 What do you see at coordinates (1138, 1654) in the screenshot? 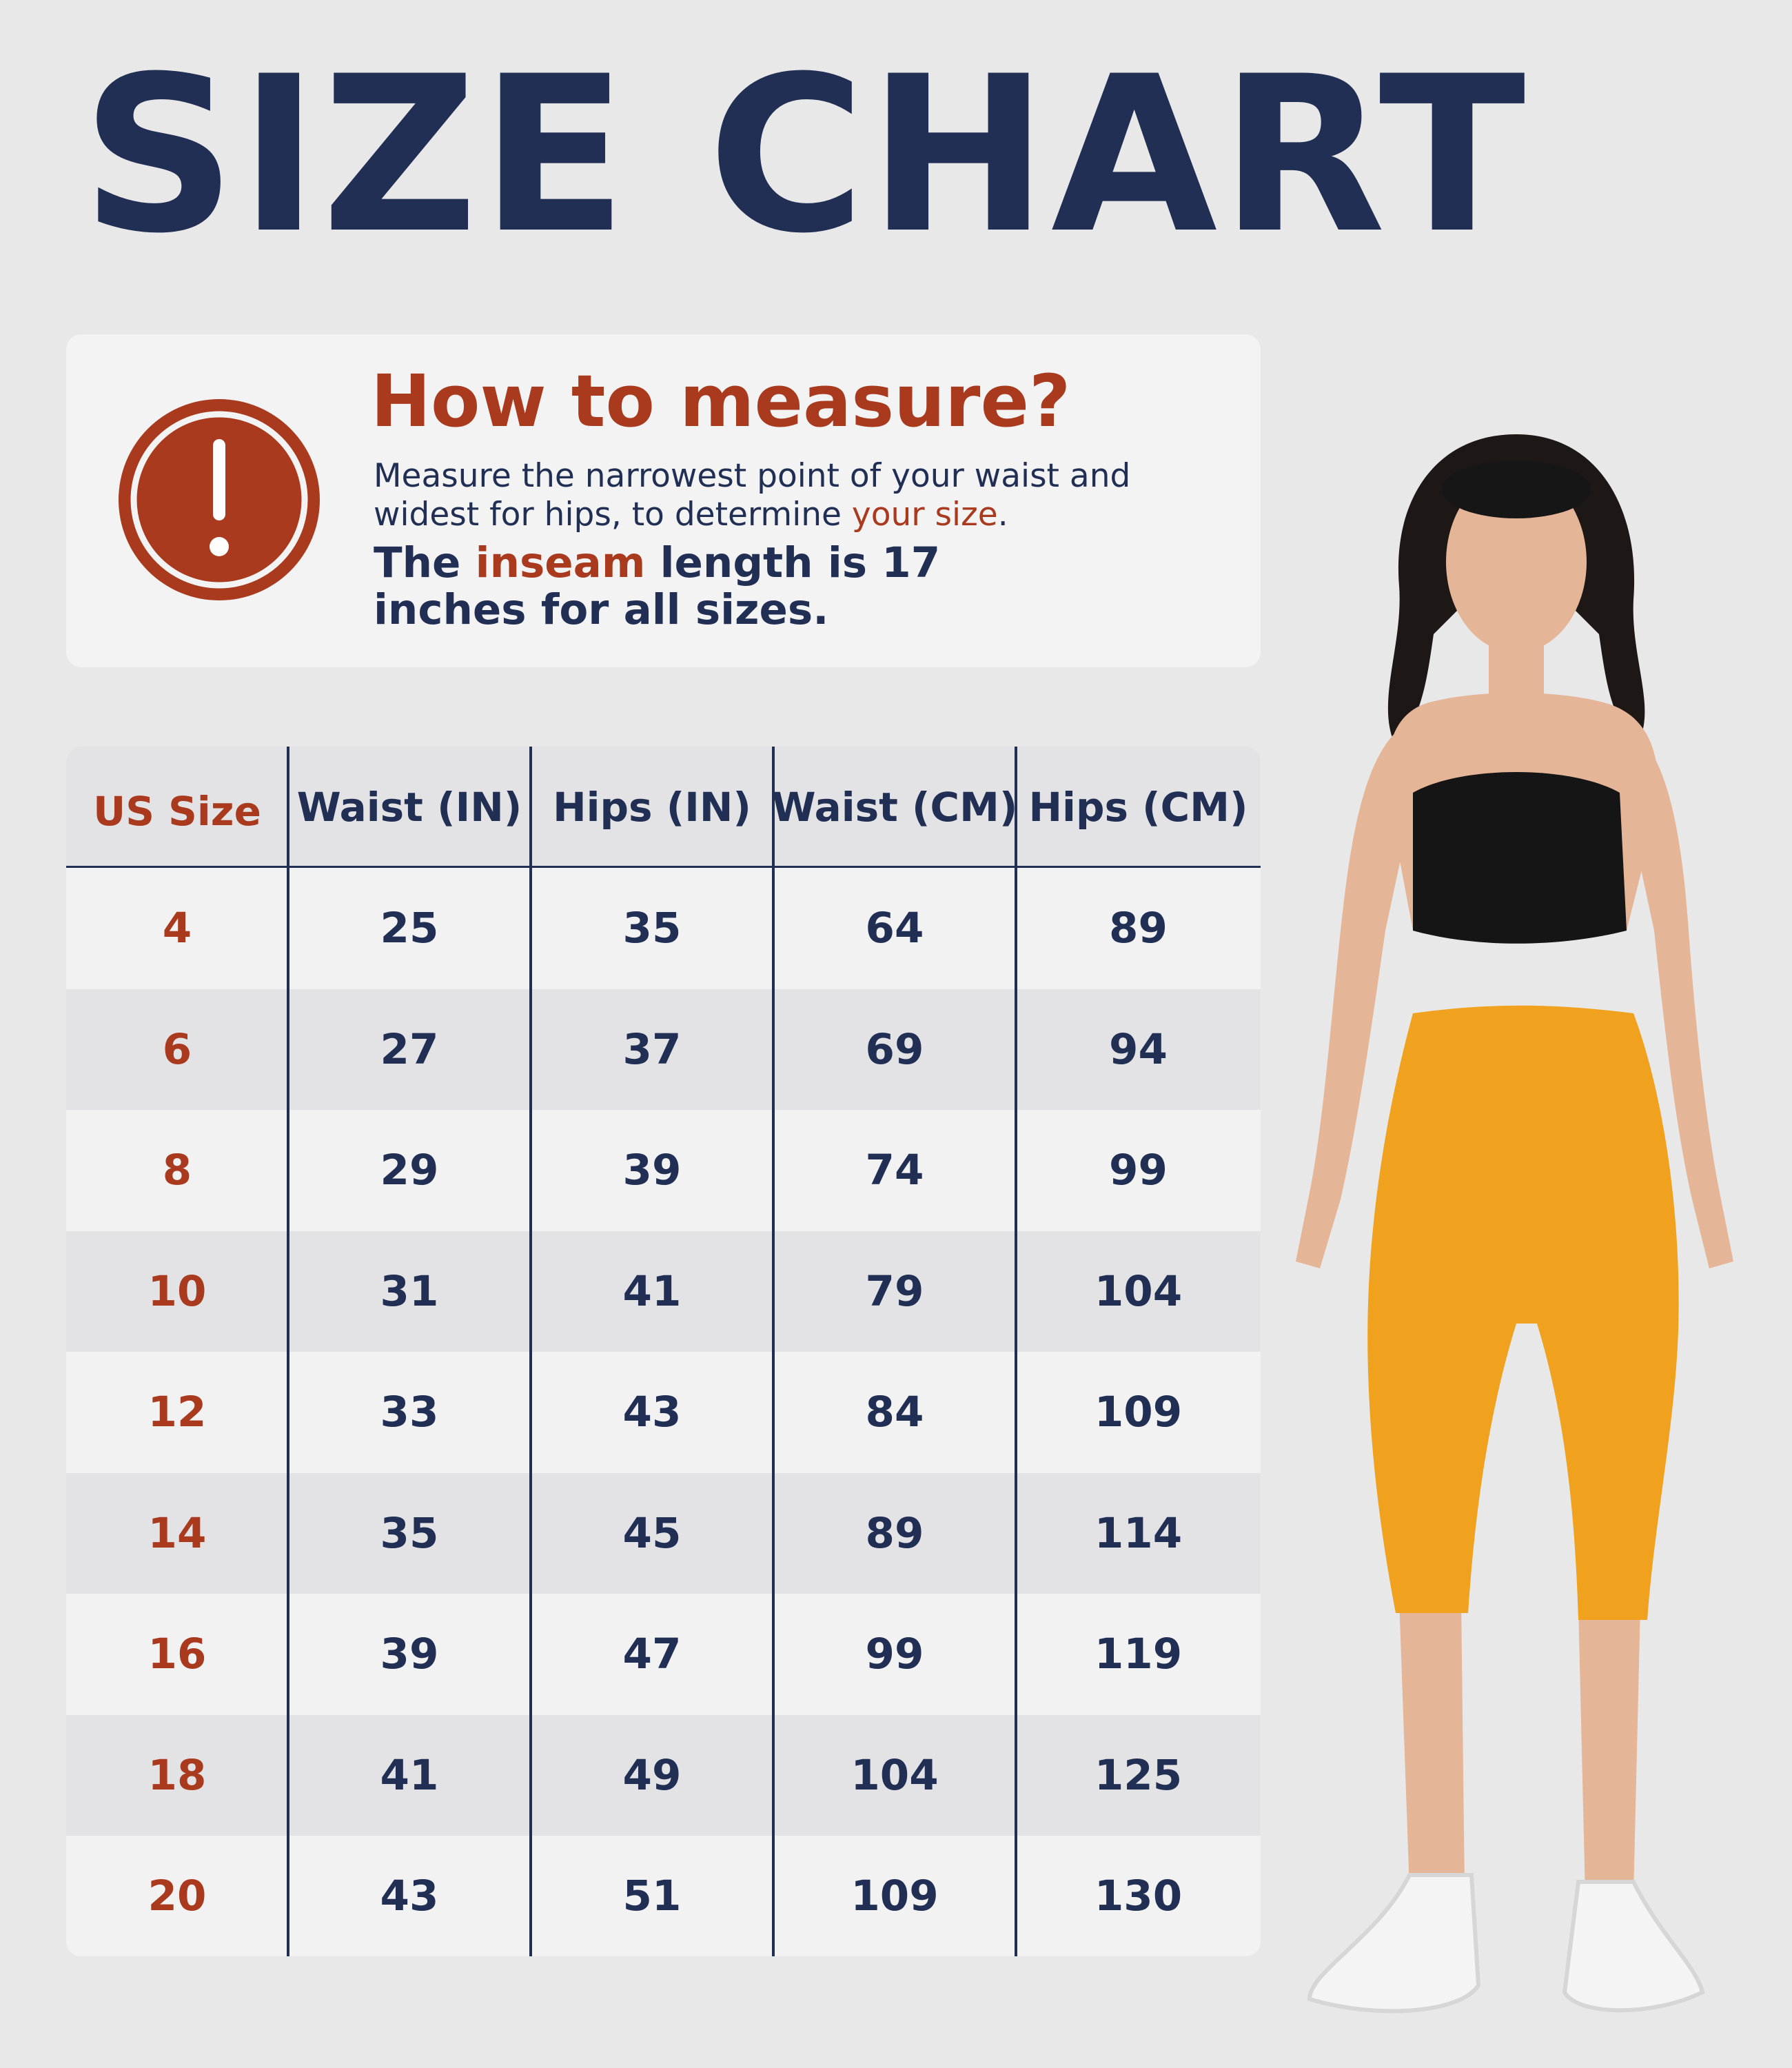
I see `hips-cm-cell: 119` at bounding box center [1138, 1654].